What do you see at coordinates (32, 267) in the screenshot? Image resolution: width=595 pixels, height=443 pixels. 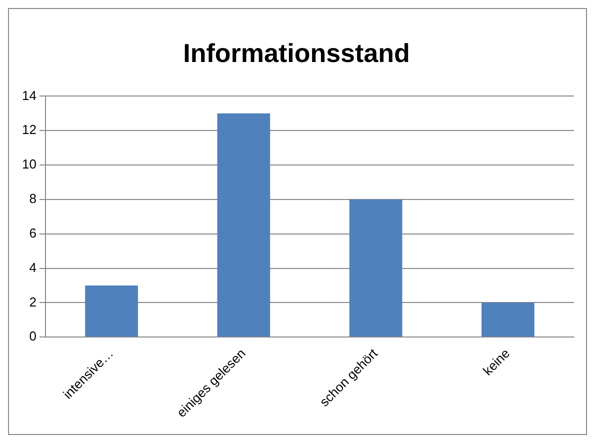 I see `y-tick-label: 4` at bounding box center [32, 267].